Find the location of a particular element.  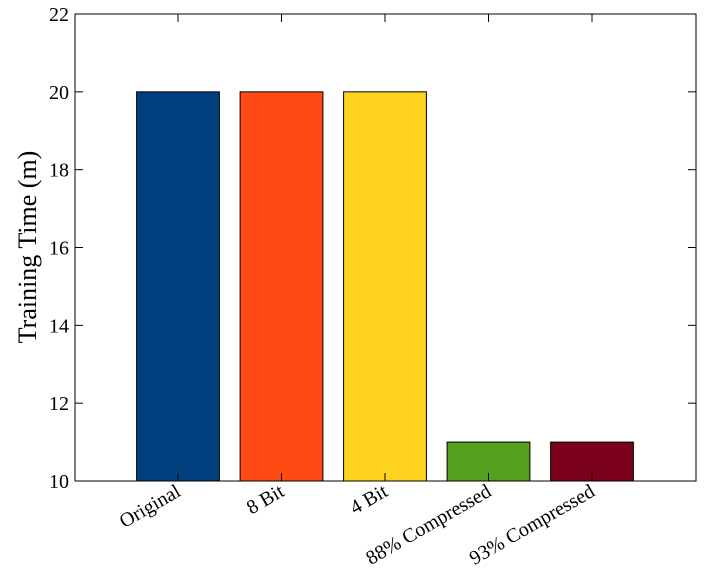

x-tick-label: 4 Bit is located at coordinates (369, 499).